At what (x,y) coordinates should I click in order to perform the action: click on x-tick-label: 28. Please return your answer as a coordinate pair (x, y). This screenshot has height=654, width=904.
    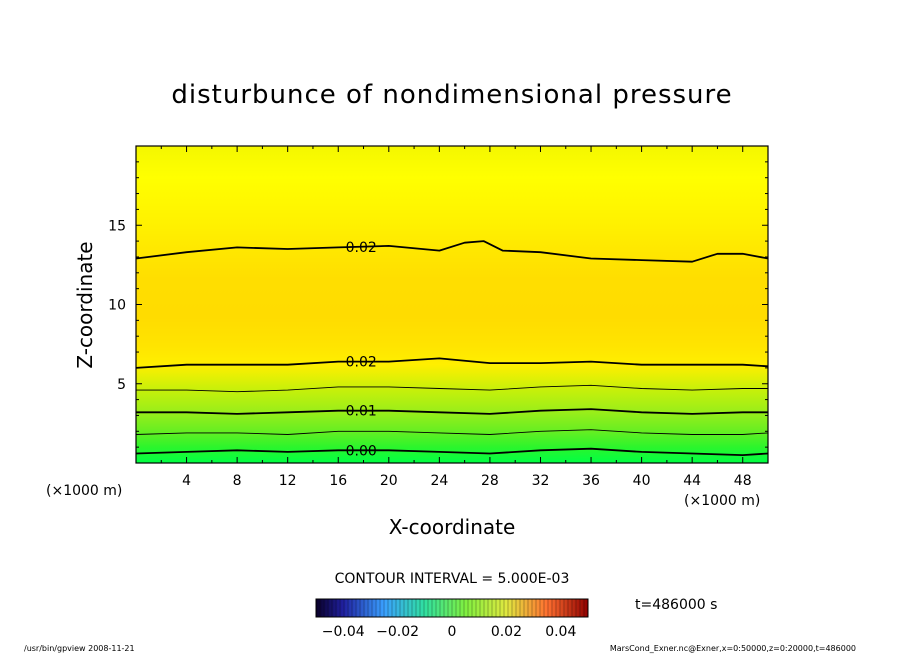
    Looking at the image, I should click on (490, 481).